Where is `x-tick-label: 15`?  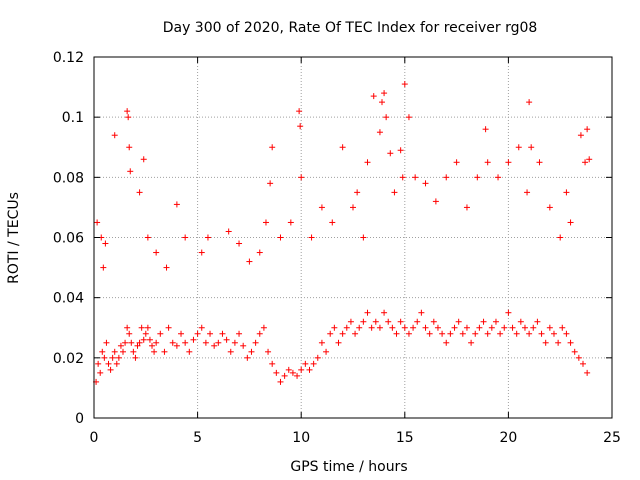 x-tick-label: 15 is located at coordinates (405, 438).